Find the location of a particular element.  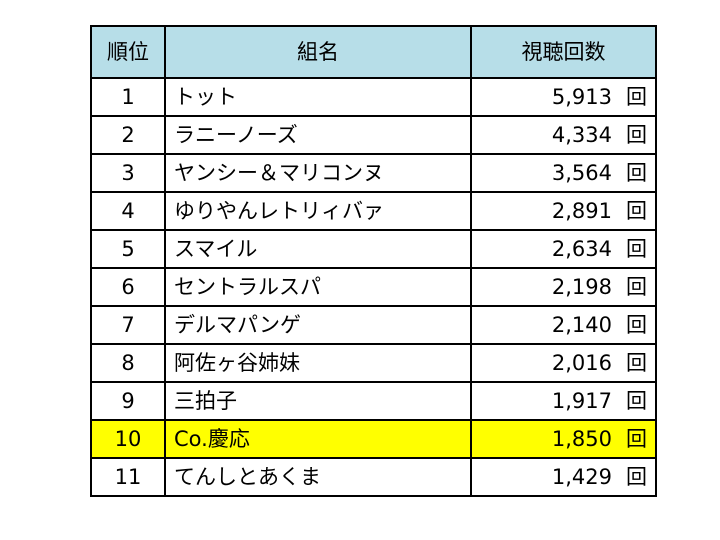

views-count: 2,891 is located at coordinates (581, 211).